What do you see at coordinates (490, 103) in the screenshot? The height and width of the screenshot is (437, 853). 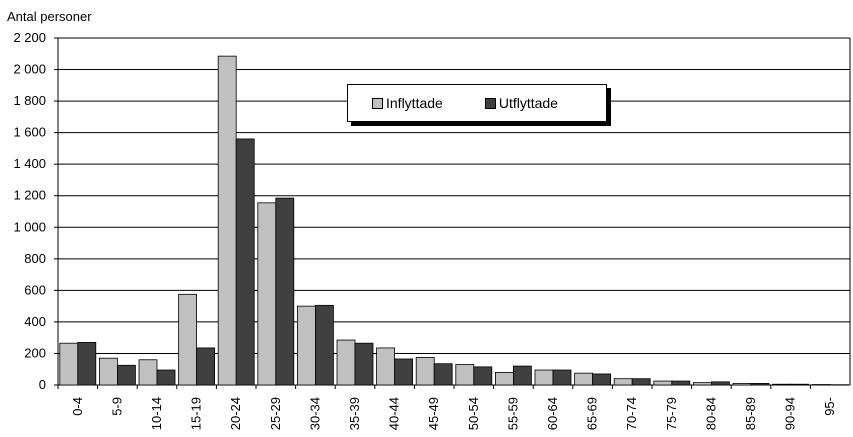 I see `legend-swatch-utflyttade` at bounding box center [490, 103].